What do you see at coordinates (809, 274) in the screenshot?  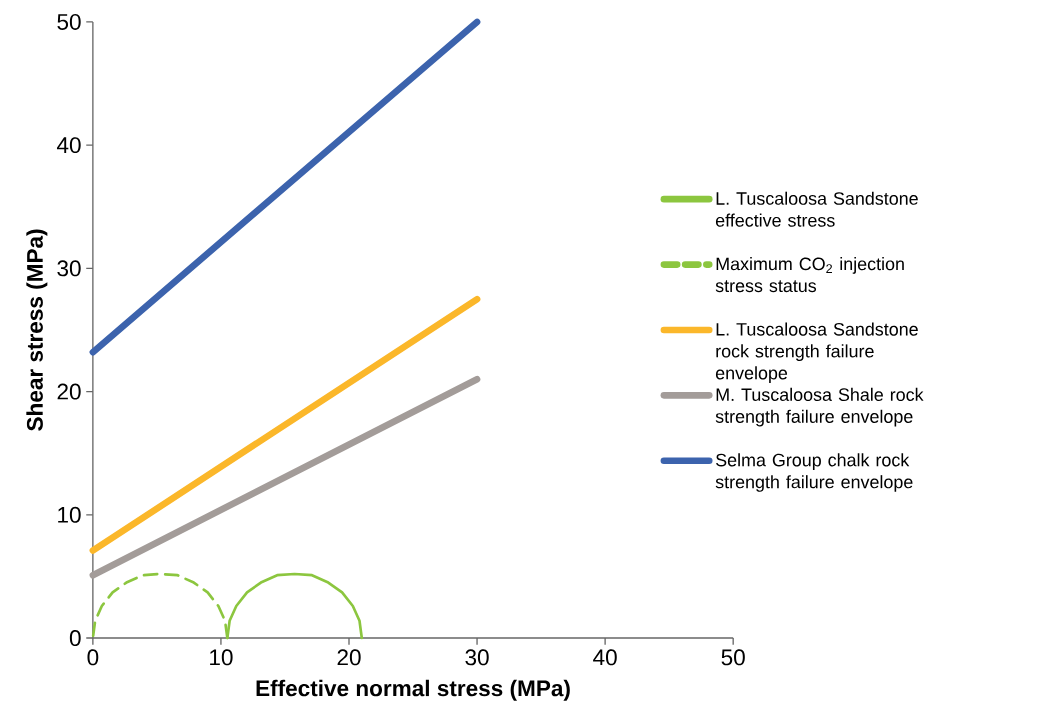 I see `text: Maximum CO$_{2}$ injection stress status` at bounding box center [809, 274].